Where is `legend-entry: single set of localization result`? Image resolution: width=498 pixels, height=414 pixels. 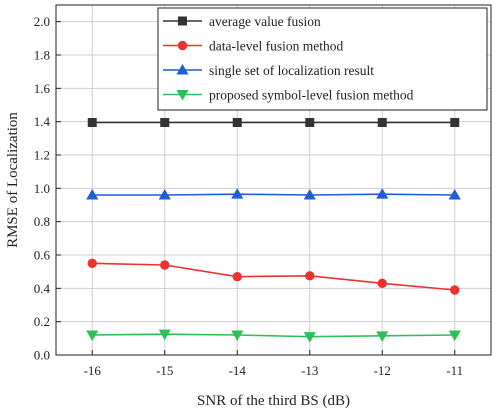
legend-entry: single set of localization result is located at coordinates (268, 70).